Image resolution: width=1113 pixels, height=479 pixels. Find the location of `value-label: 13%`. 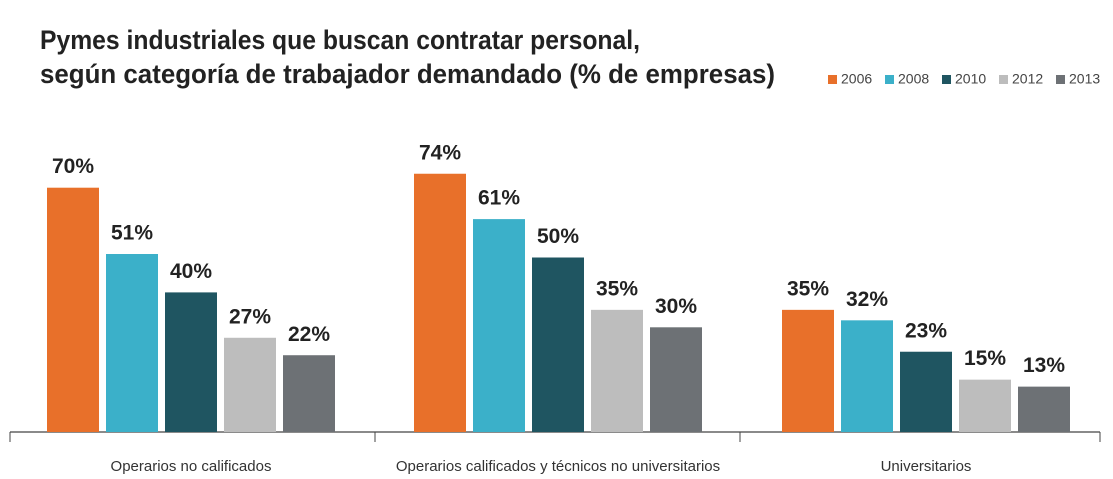

value-label: 13% is located at coordinates (1044, 365).